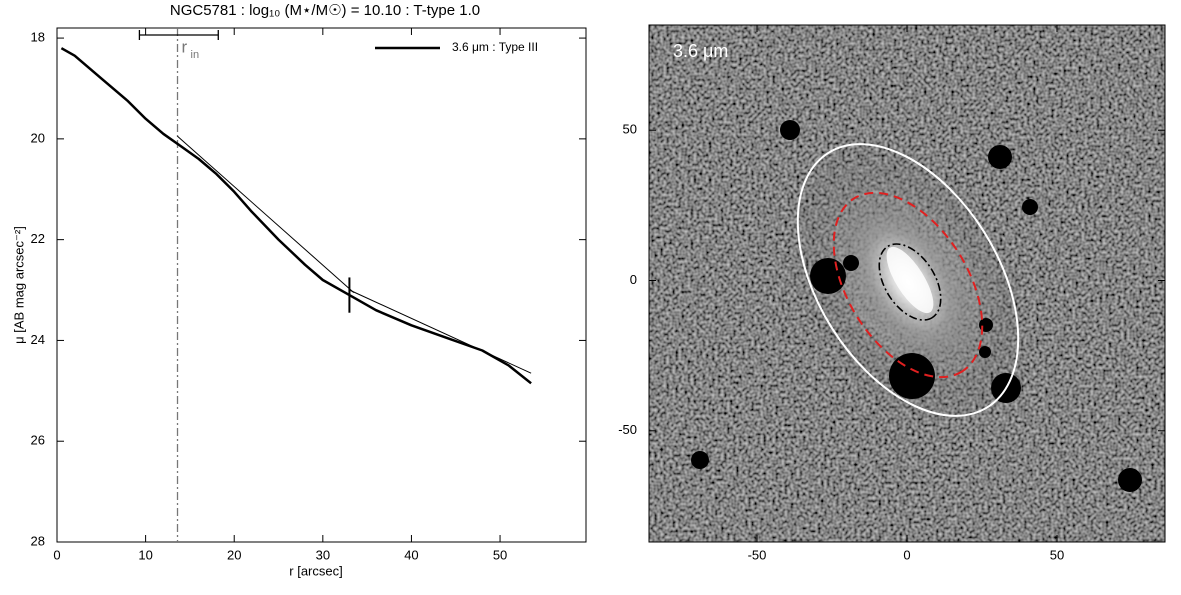 The image size is (1181, 595). What do you see at coordinates (195, 55) in the screenshot?
I see `r-in-subscript: in` at bounding box center [195, 55].